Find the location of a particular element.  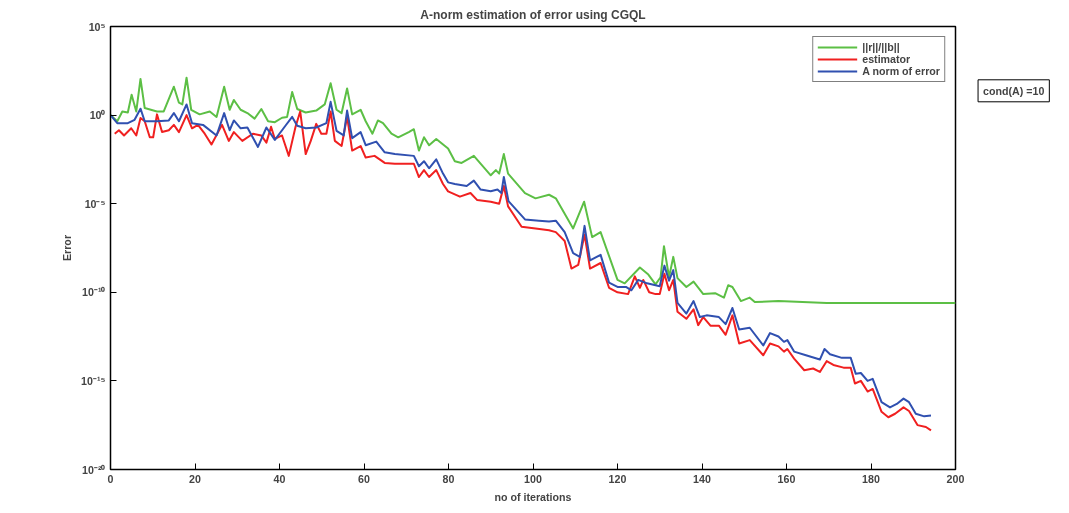

text: cond(A) =10 is located at coordinates (1014, 90).